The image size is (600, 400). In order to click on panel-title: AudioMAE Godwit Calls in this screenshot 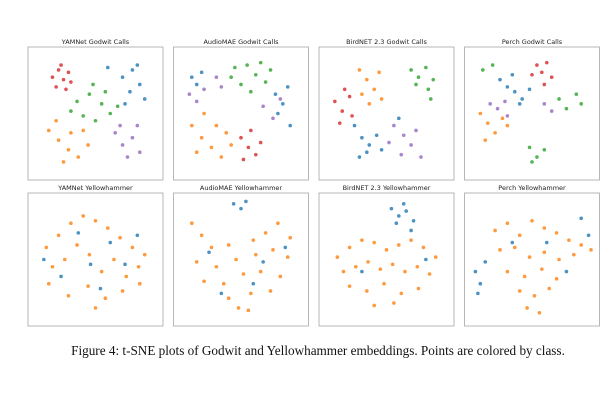, I will do `click(241, 42)`.